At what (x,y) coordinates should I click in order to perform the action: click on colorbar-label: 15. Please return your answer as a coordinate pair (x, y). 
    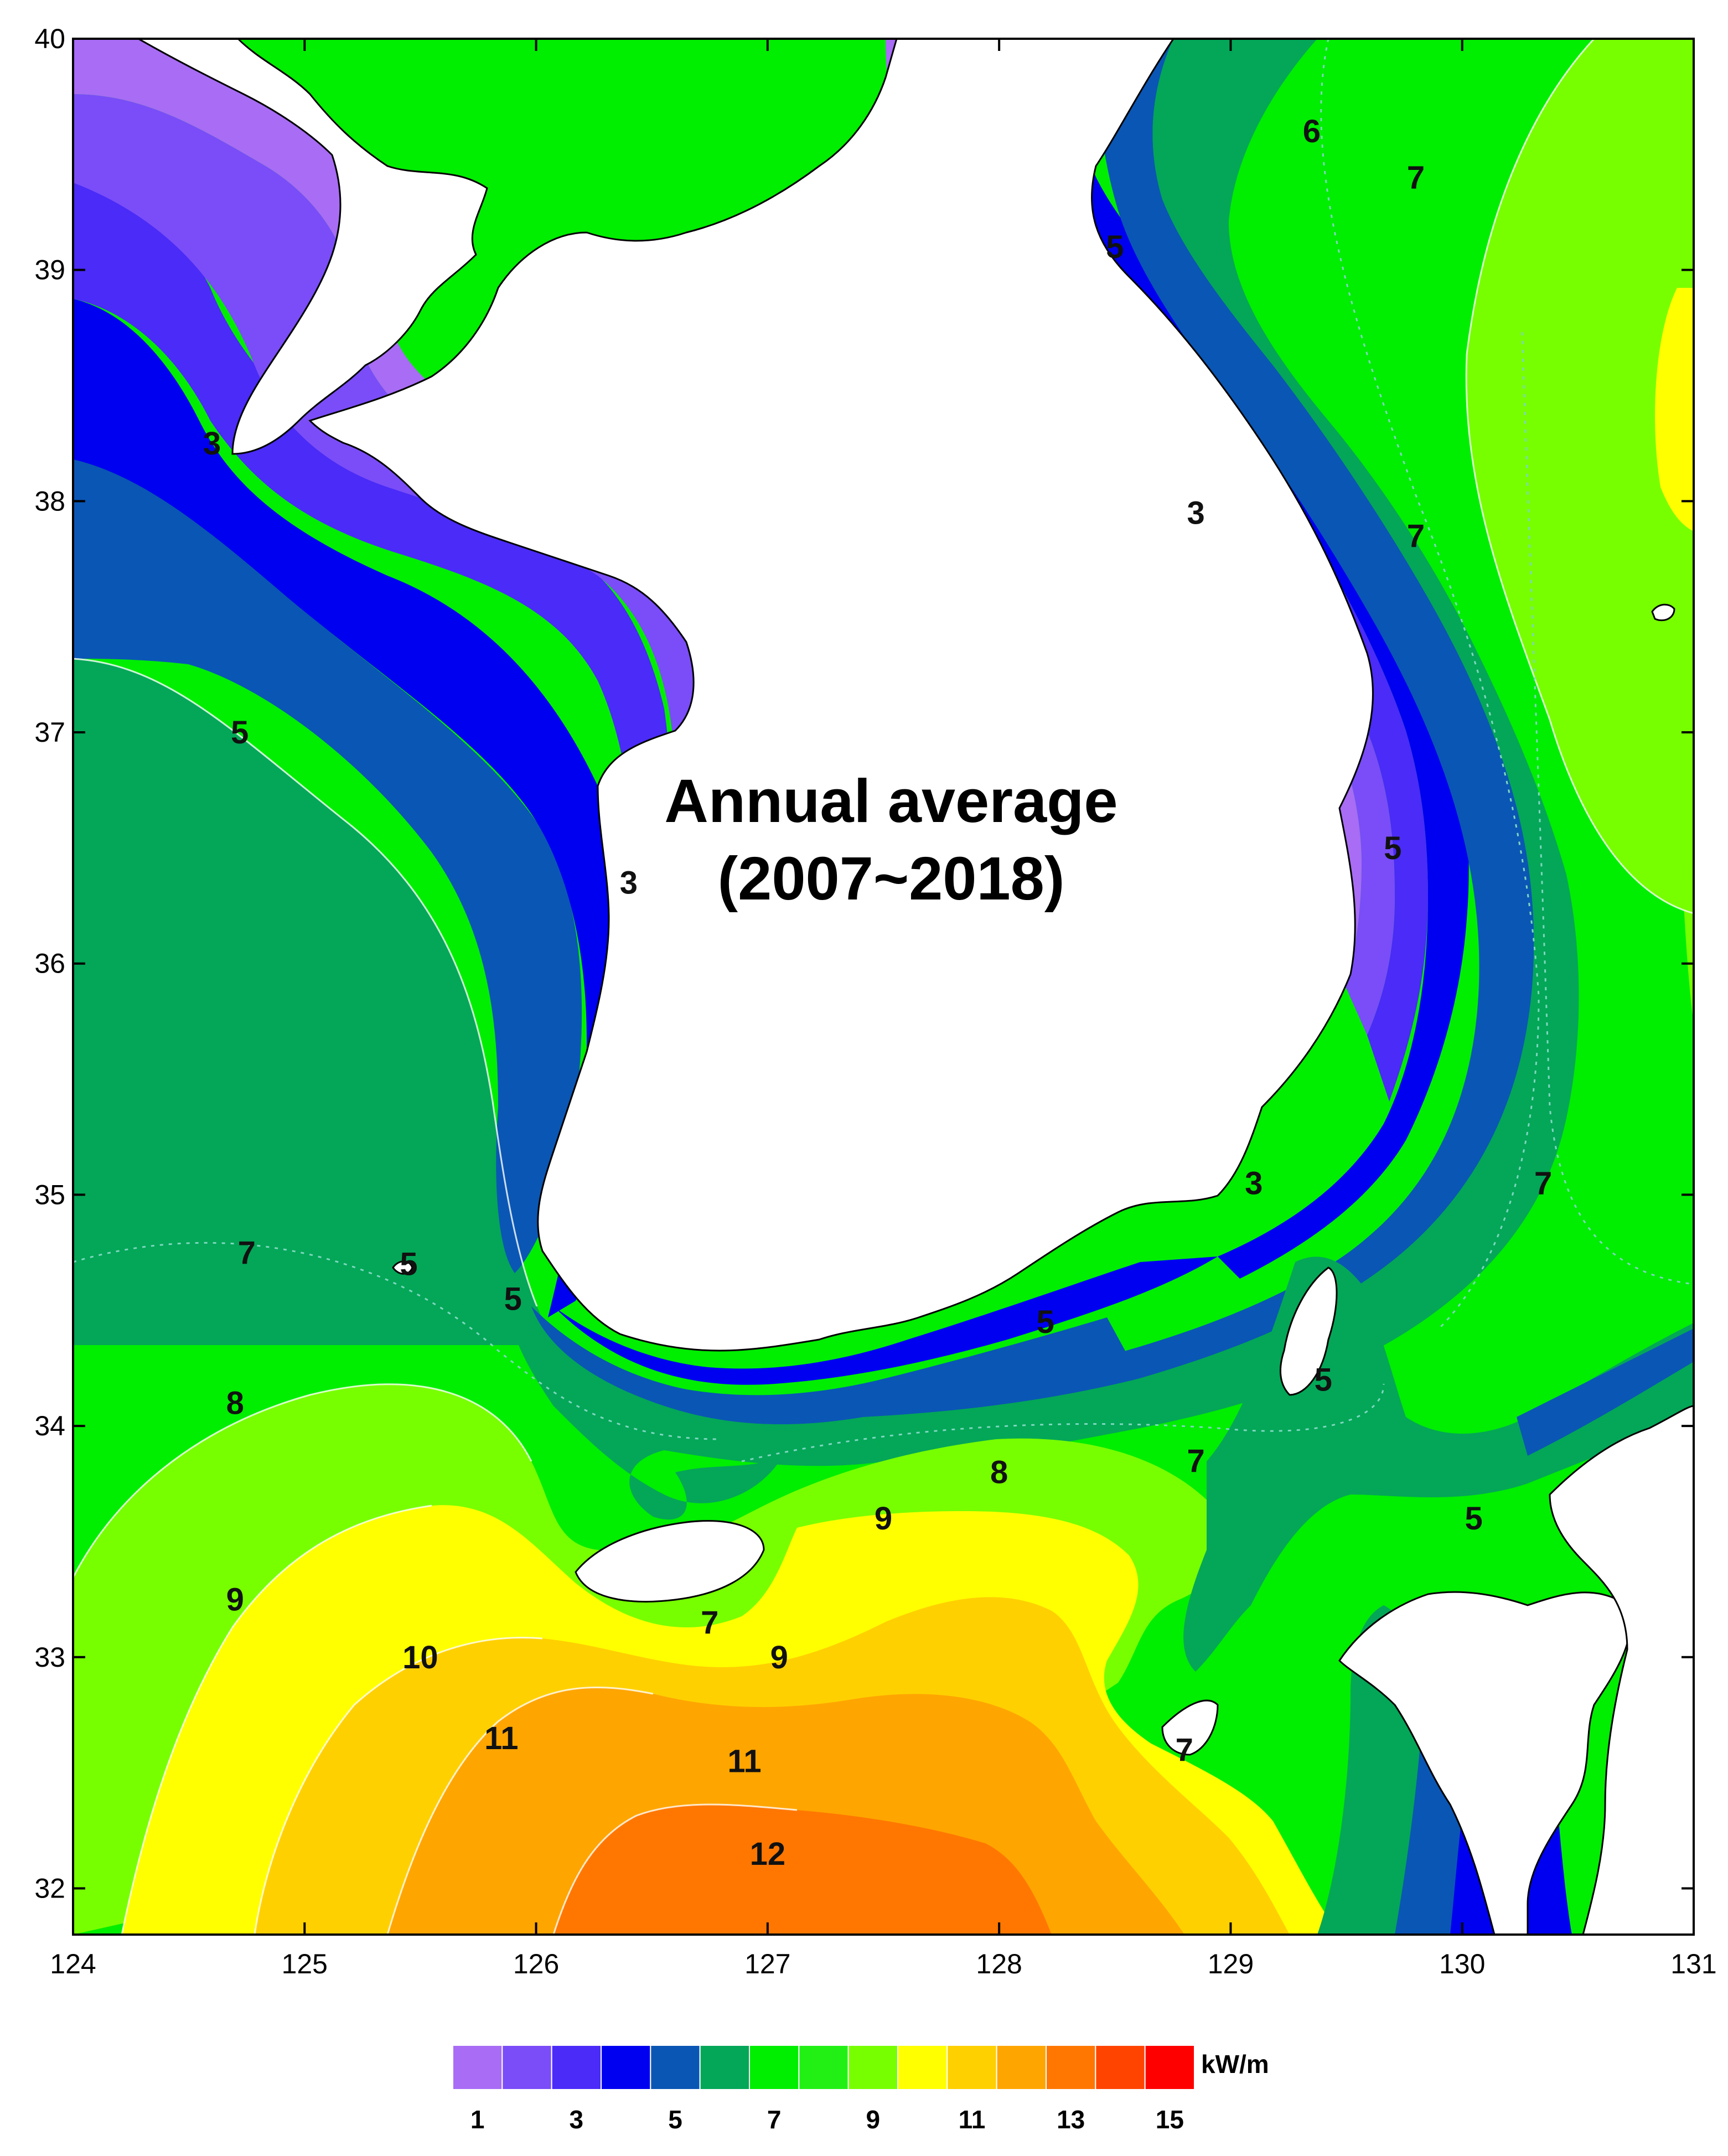
    Looking at the image, I should click on (1170, 2119).